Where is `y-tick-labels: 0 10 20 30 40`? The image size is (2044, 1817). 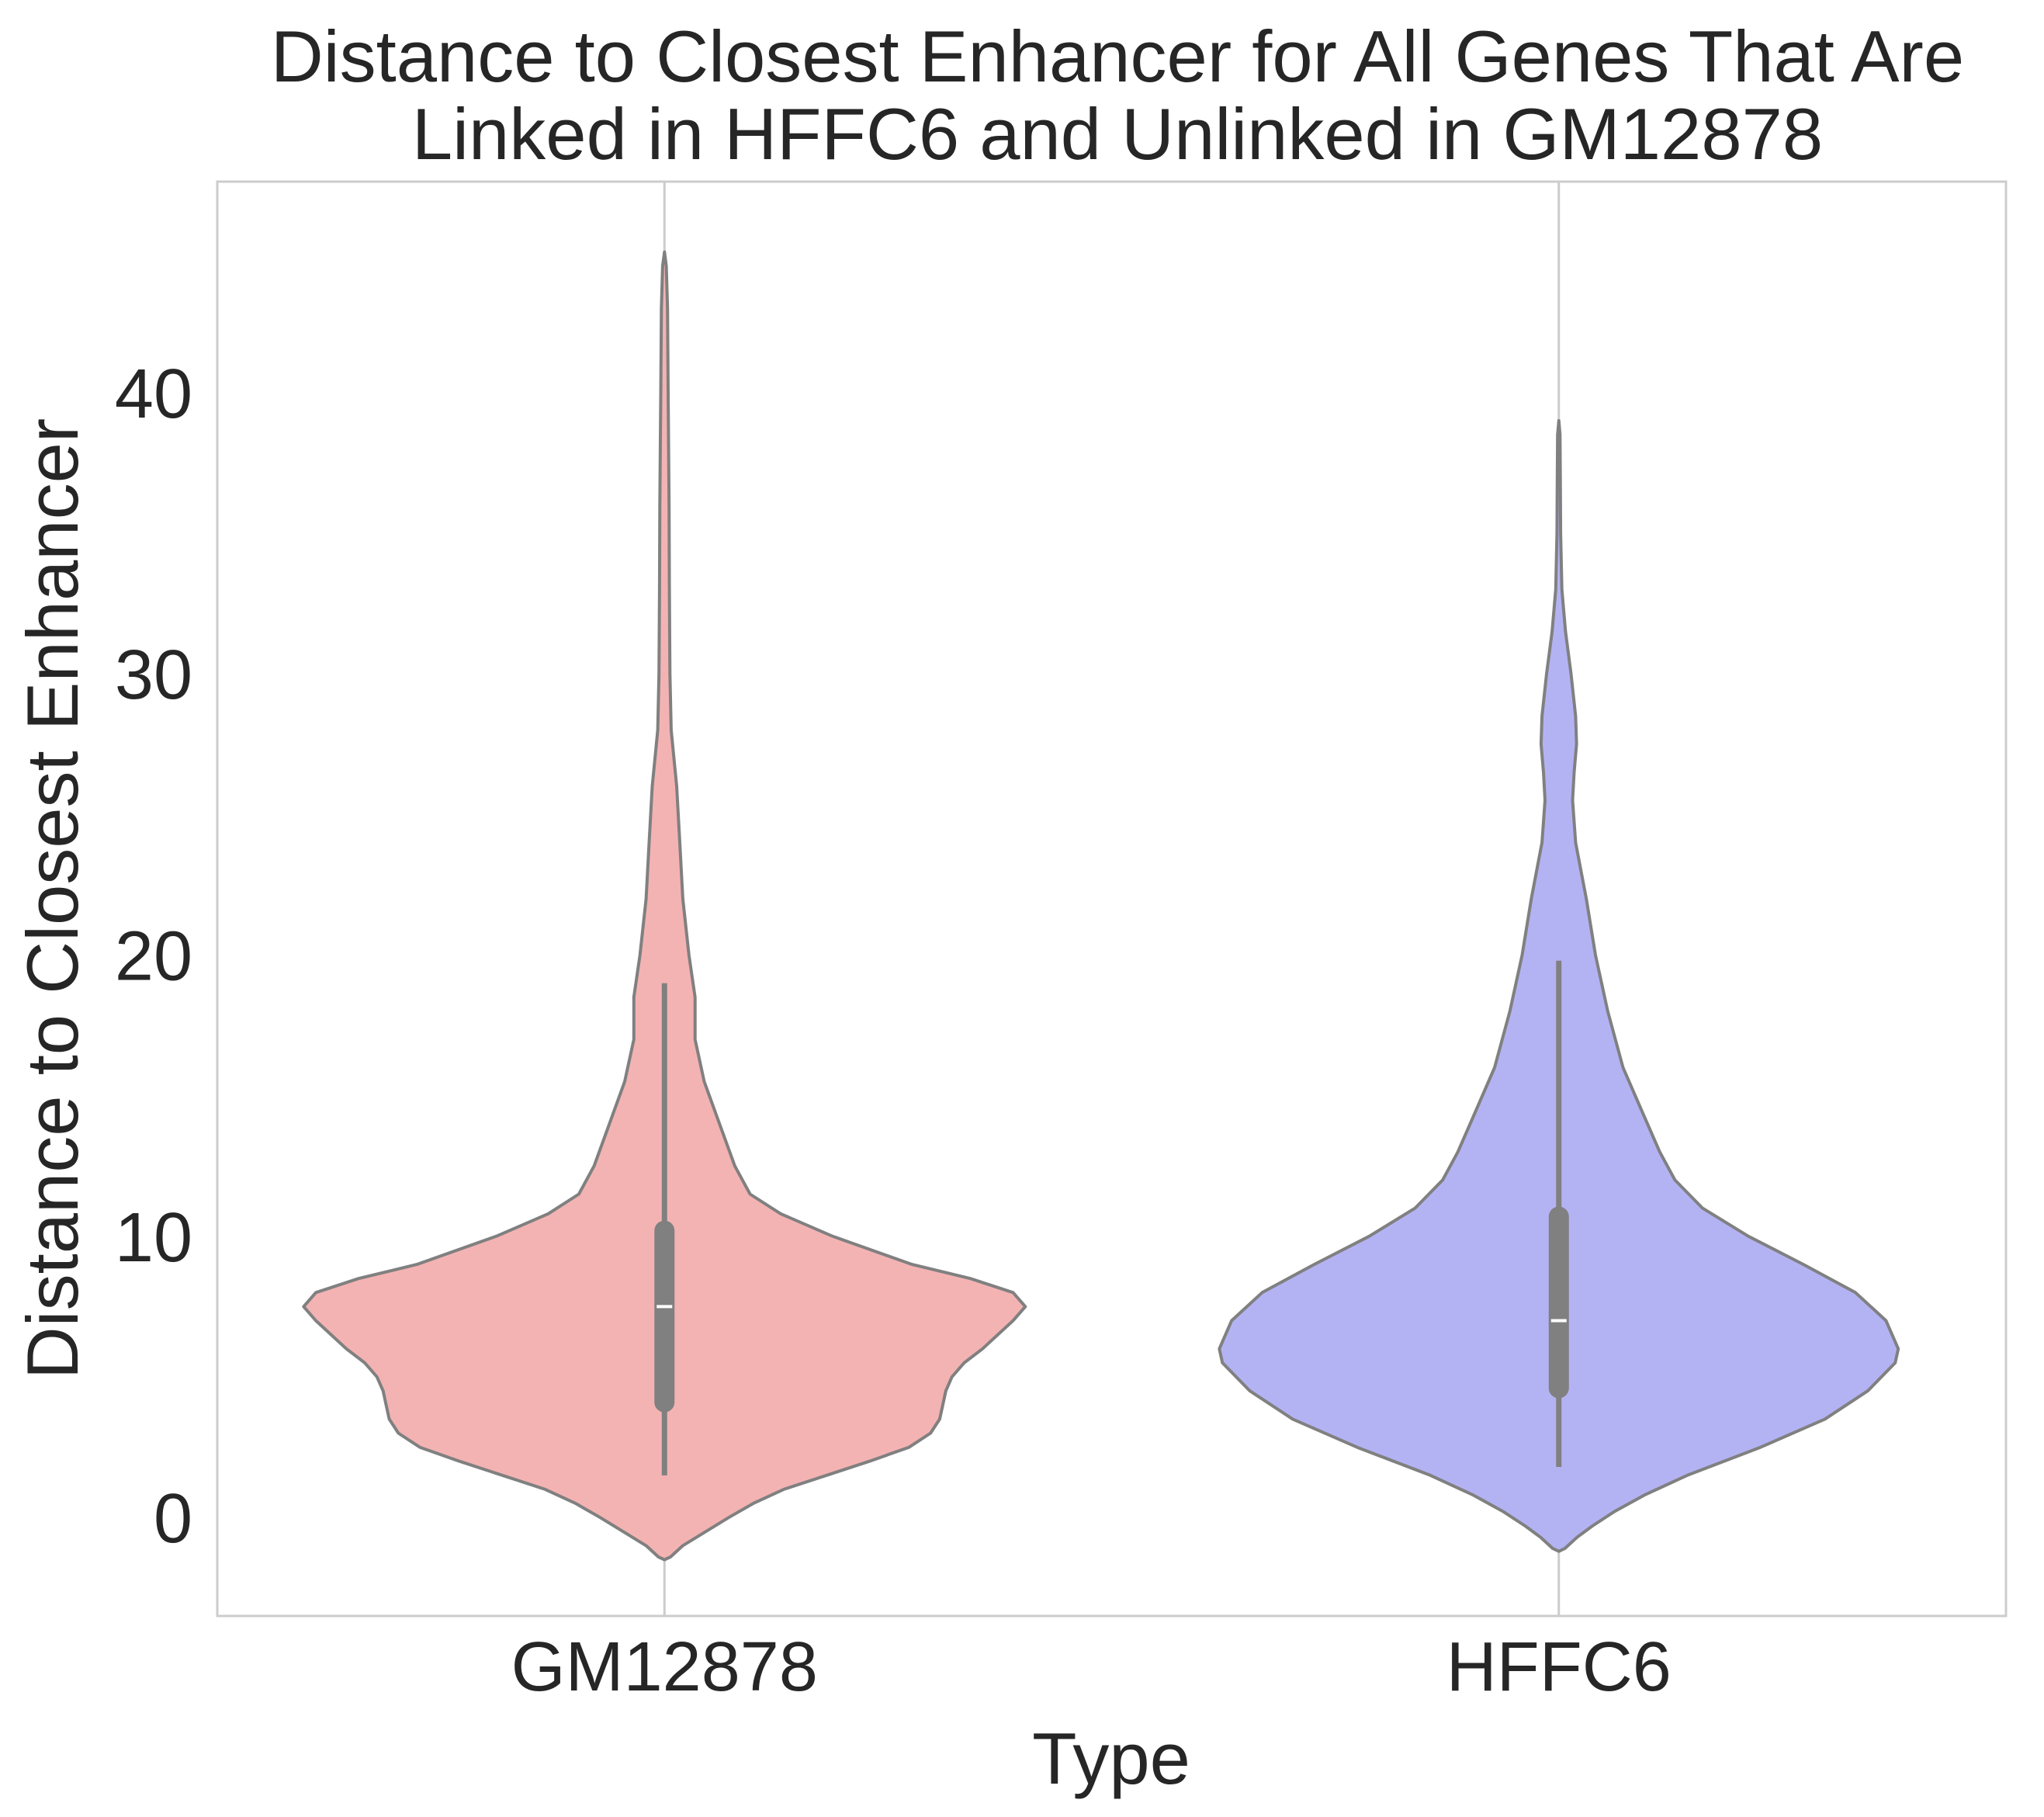
y-tick-labels: 0 10 20 30 40 is located at coordinates (153, 956).